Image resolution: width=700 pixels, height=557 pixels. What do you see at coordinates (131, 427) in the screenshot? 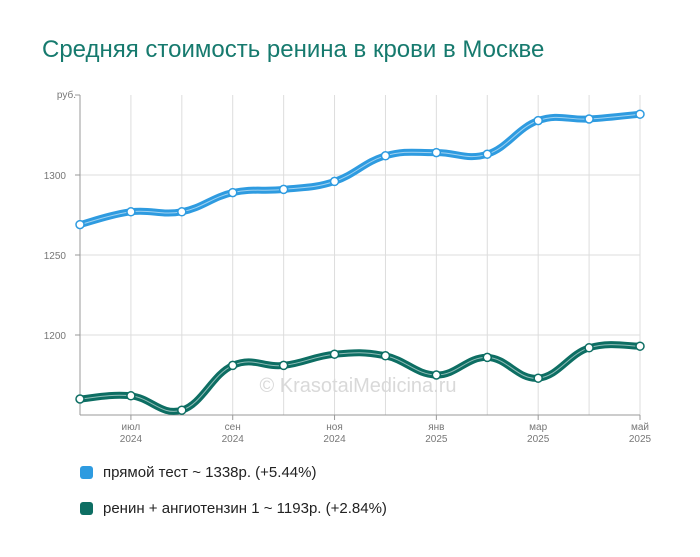
I see `x-tick-label-month: июл` at bounding box center [131, 427].